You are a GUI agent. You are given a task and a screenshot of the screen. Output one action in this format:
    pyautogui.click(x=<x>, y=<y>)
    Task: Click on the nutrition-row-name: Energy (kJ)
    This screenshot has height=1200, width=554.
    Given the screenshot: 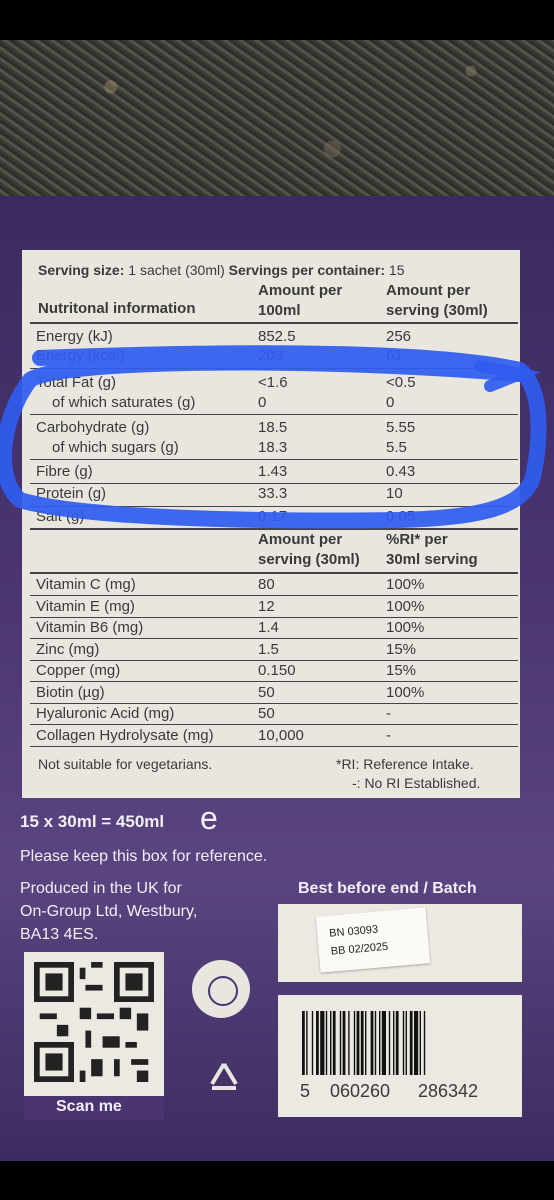 What is the action you would take?
    pyautogui.click(x=74, y=336)
    